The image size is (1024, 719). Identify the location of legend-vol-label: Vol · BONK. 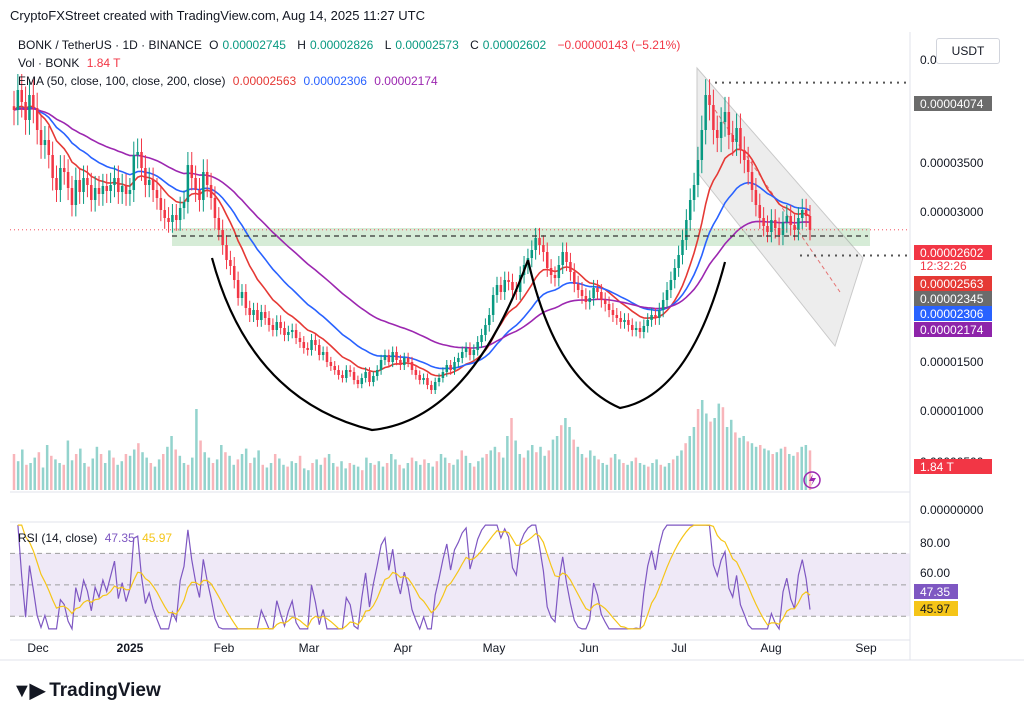
(49, 63).